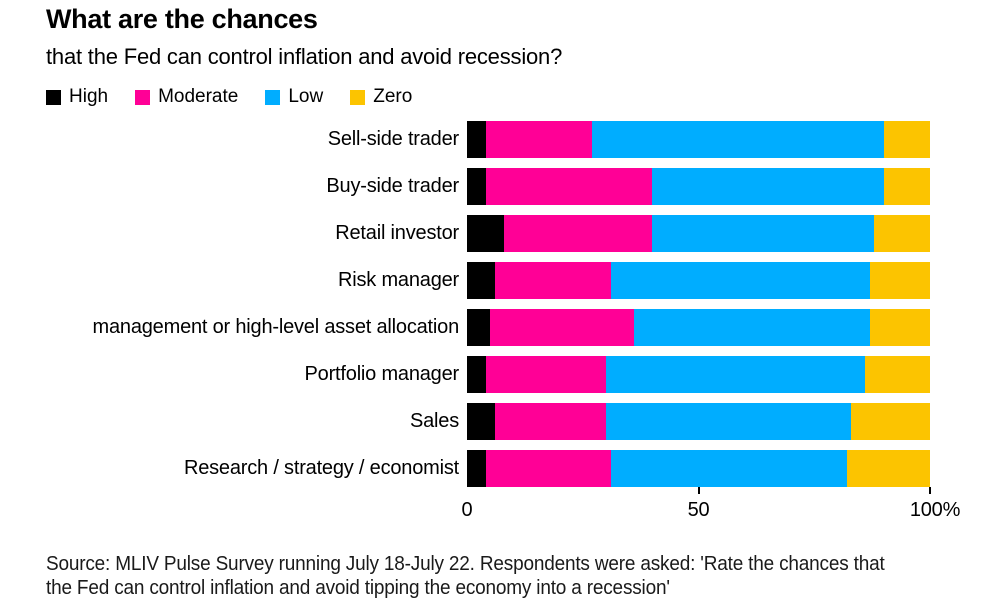  I want to click on bar-row-risk-manager: Risk manager, so click(501, 280).